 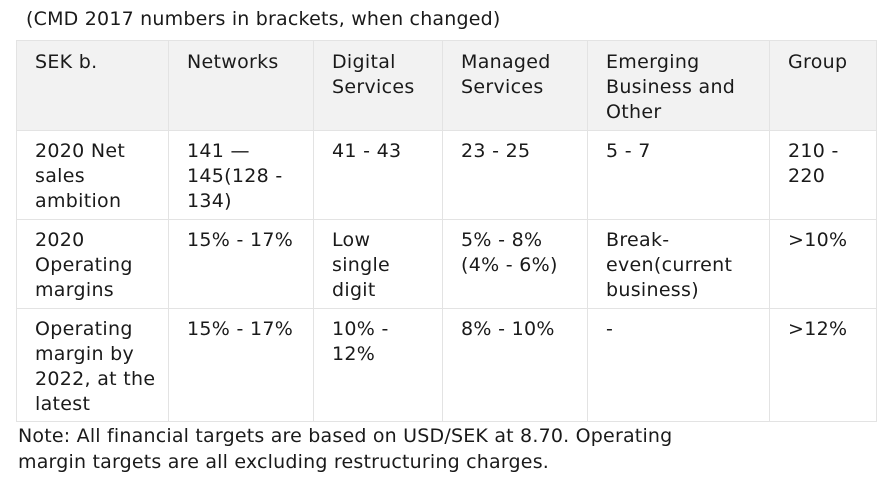 I want to click on header-emerging-business: Emerging Business and Other, so click(x=678, y=85).